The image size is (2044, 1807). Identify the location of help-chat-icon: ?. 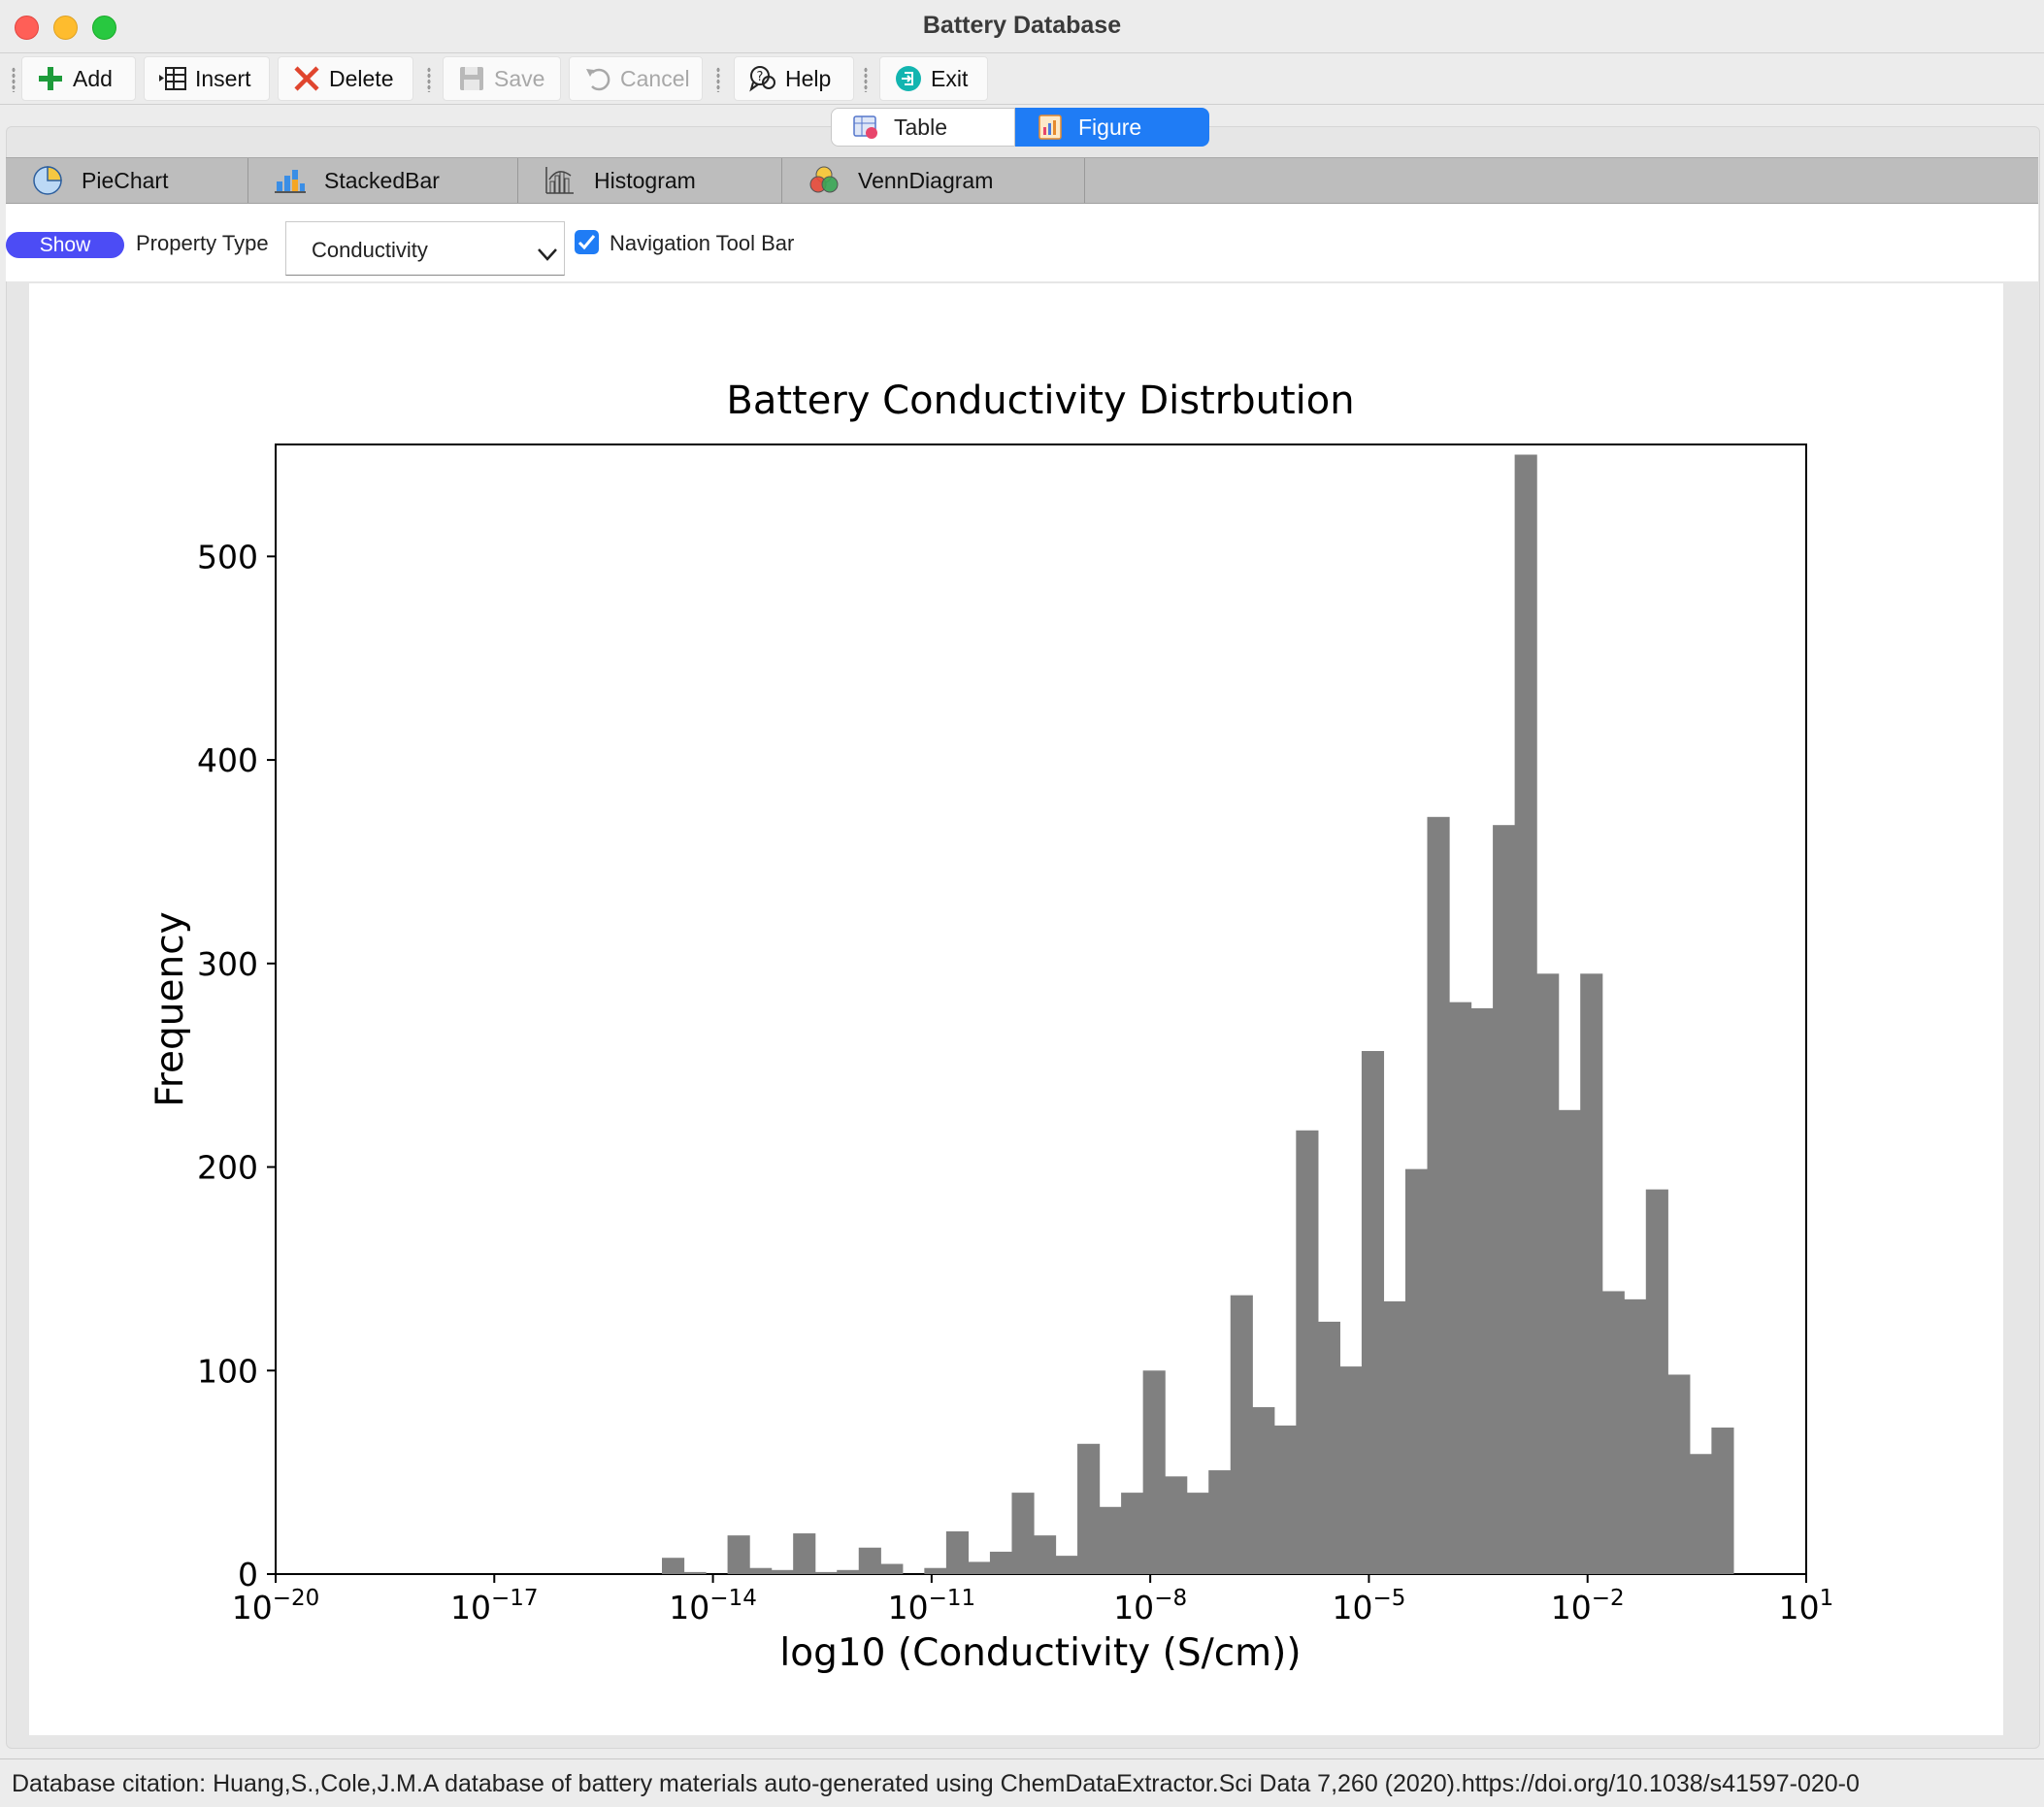
(762, 79).